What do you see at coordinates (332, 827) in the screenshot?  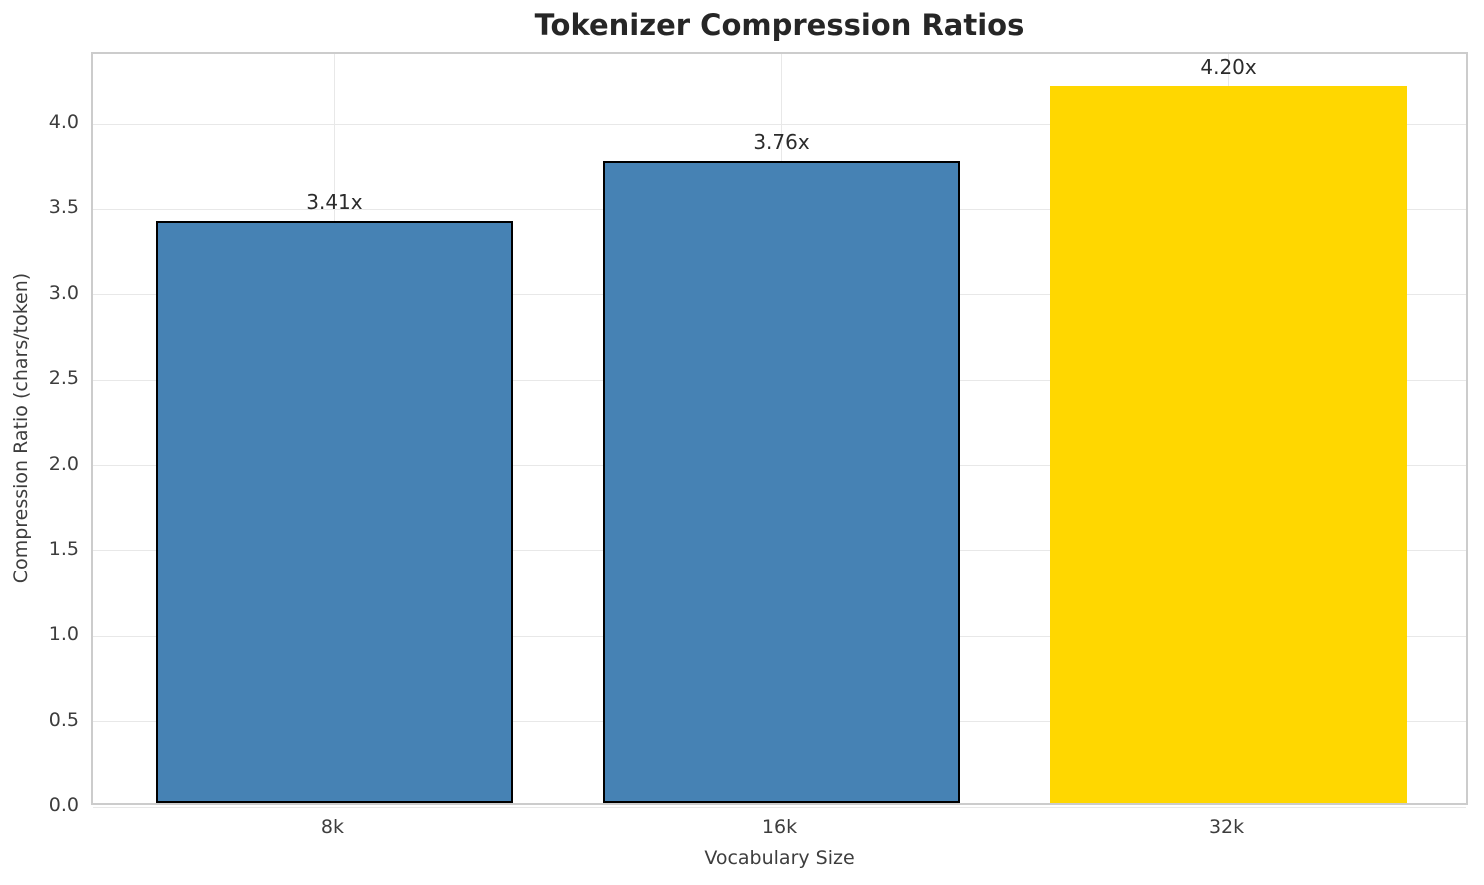 I see `x-tick-label: 8k` at bounding box center [332, 827].